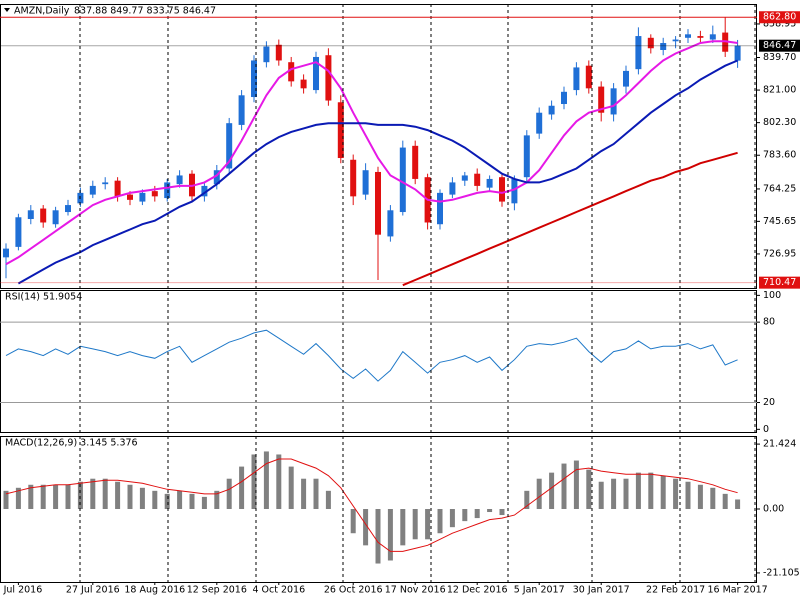 This screenshot has width=800, height=600. What do you see at coordinates (675, 590) in the screenshot?
I see `x-tick-label: 22 Feb 2017` at bounding box center [675, 590].